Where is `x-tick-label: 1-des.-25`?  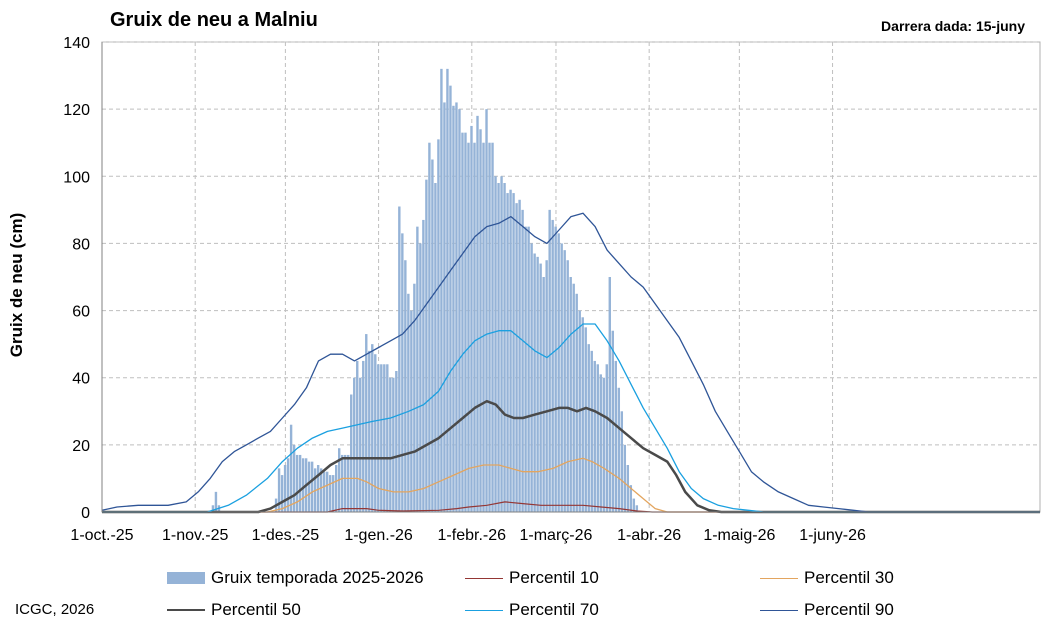
x-tick-label: 1-des.-25 is located at coordinates (286, 535).